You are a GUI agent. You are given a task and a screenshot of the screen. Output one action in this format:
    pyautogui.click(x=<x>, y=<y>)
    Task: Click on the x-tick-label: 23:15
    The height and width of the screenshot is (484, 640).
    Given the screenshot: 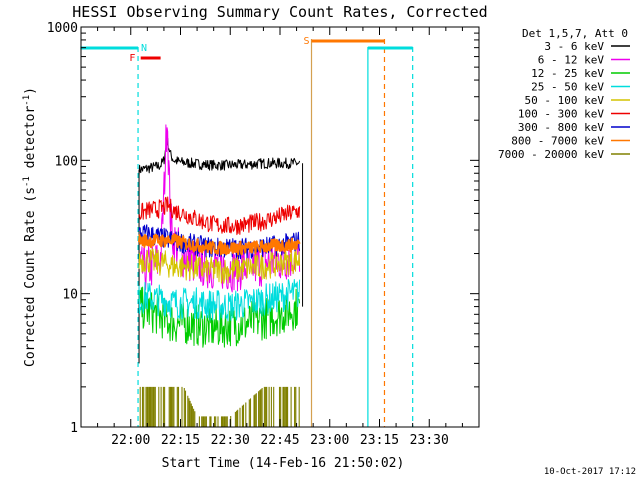 What is the action you would take?
    pyautogui.click(x=379, y=440)
    